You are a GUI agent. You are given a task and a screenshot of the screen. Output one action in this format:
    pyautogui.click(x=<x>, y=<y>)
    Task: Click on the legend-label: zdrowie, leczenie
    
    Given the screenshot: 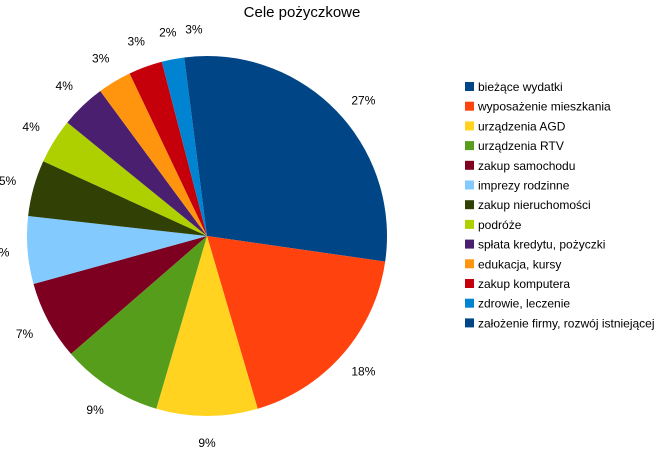 What is the action you would take?
    pyautogui.click(x=524, y=304)
    